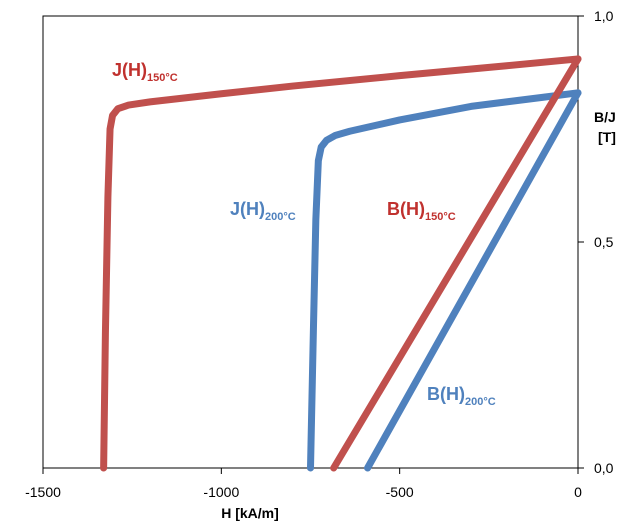 The width and height of the screenshot is (631, 523). I want to click on y-axis-title-line1: B/J, so click(605, 117).